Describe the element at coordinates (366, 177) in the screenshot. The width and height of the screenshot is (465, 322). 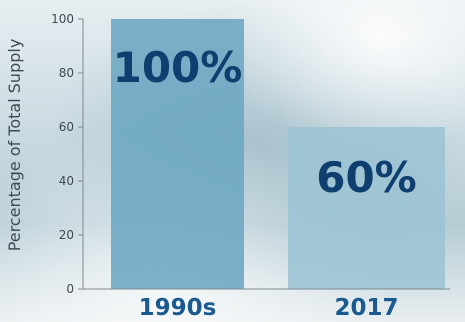
I see `data-label-2017: 60%` at that location.